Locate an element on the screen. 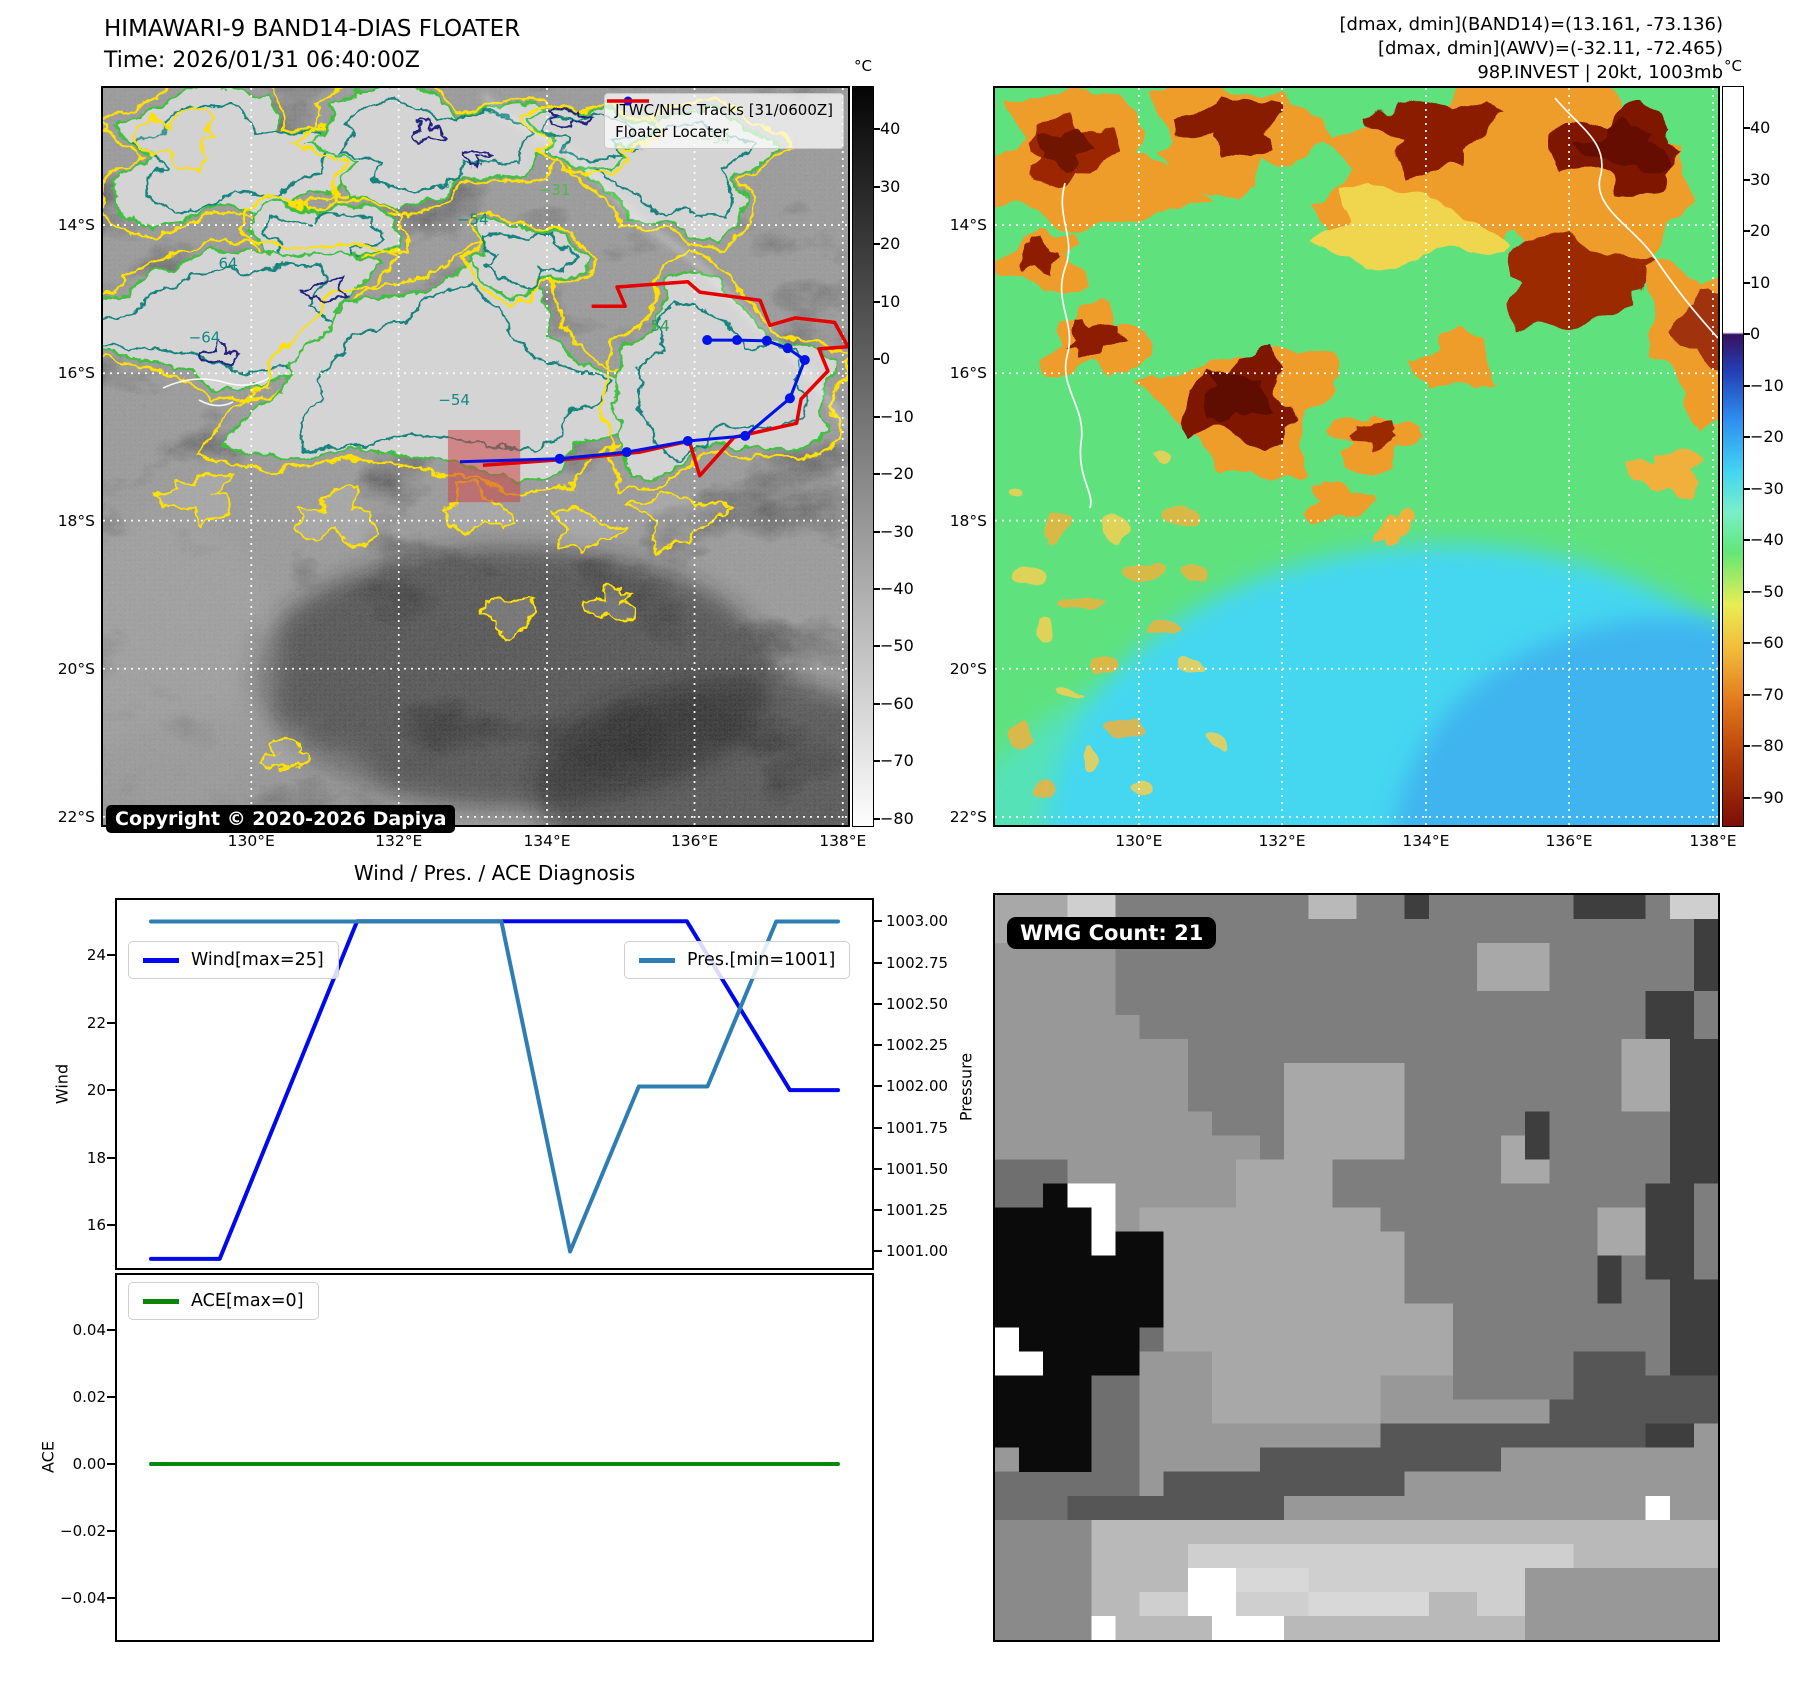 This screenshot has width=1813, height=1690. awv-colorbar-tick: −10 is located at coordinates (1767, 385).